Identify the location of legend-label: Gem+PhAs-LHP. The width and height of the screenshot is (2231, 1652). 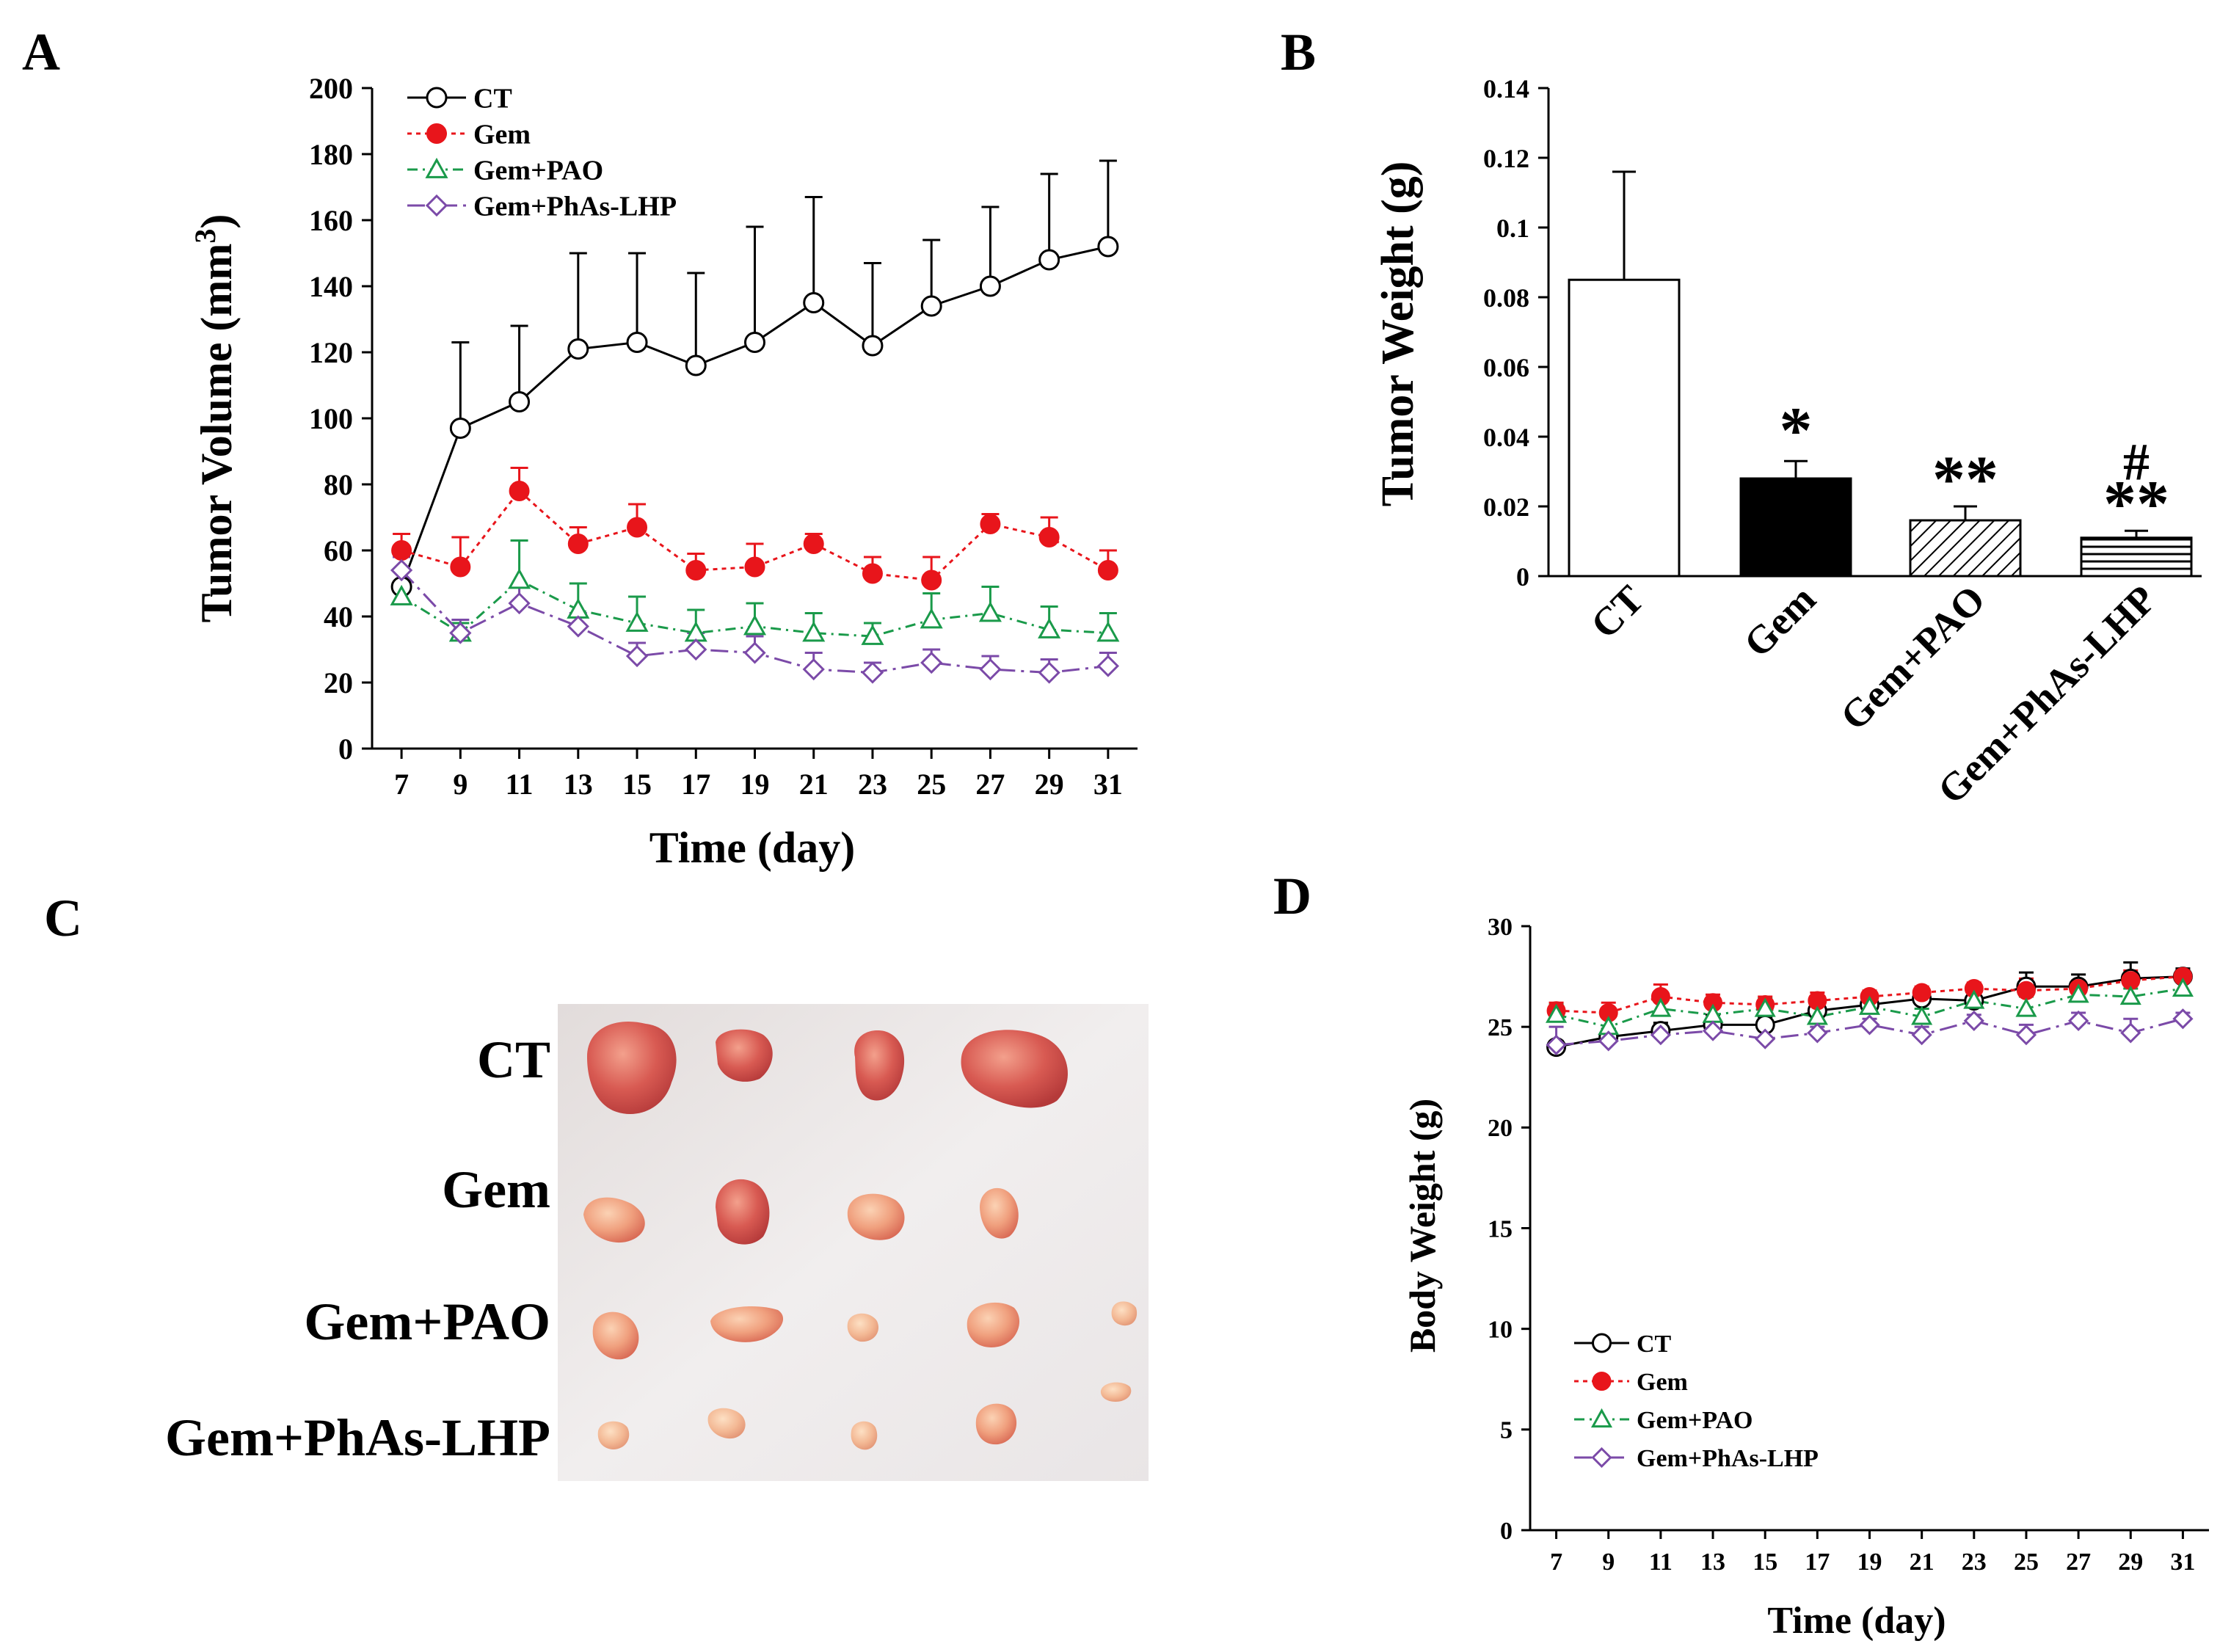
(575, 206).